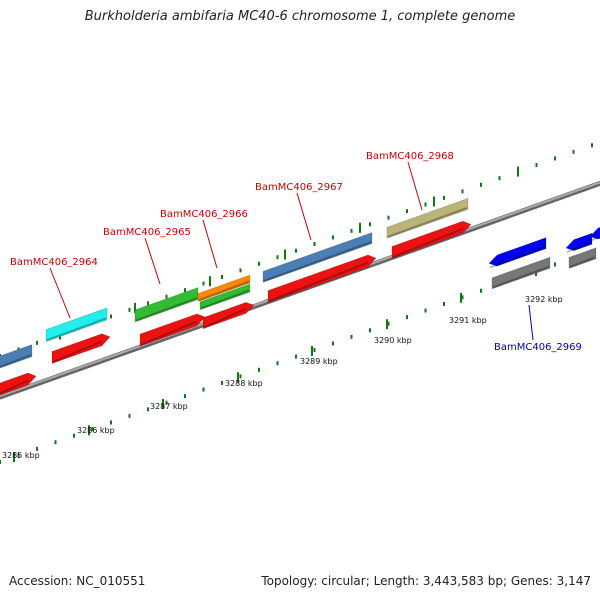 The width and height of the screenshot is (600, 600). Describe the element at coordinates (396, 581) in the screenshot. I see `length-label: Length:` at that location.